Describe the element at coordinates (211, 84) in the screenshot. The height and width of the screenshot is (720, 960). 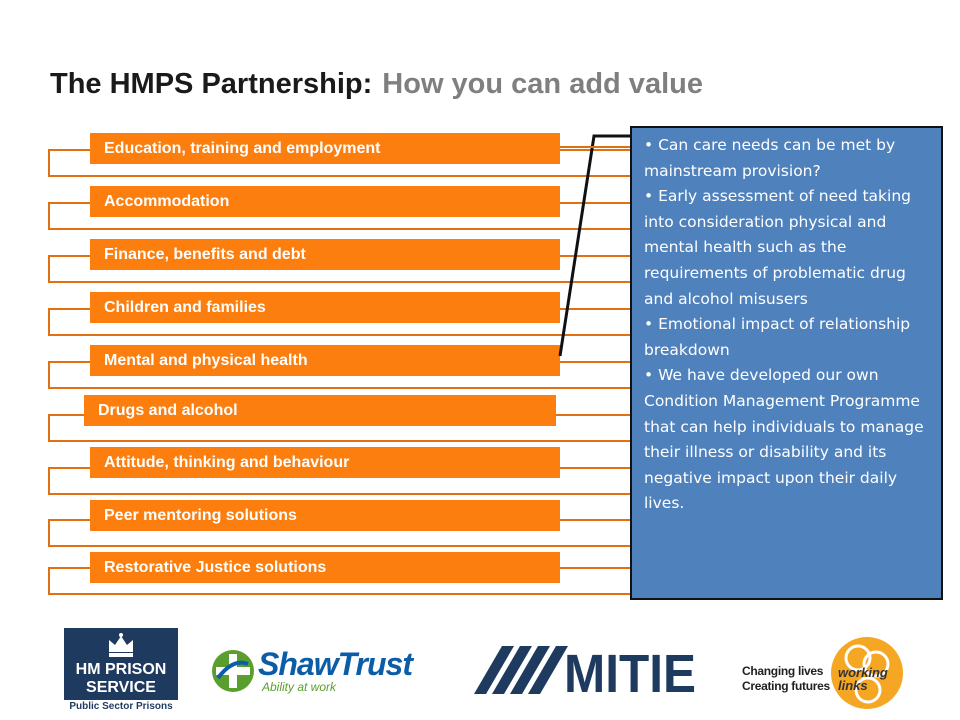
I see `title-main: The HMPS Partnership:` at that location.